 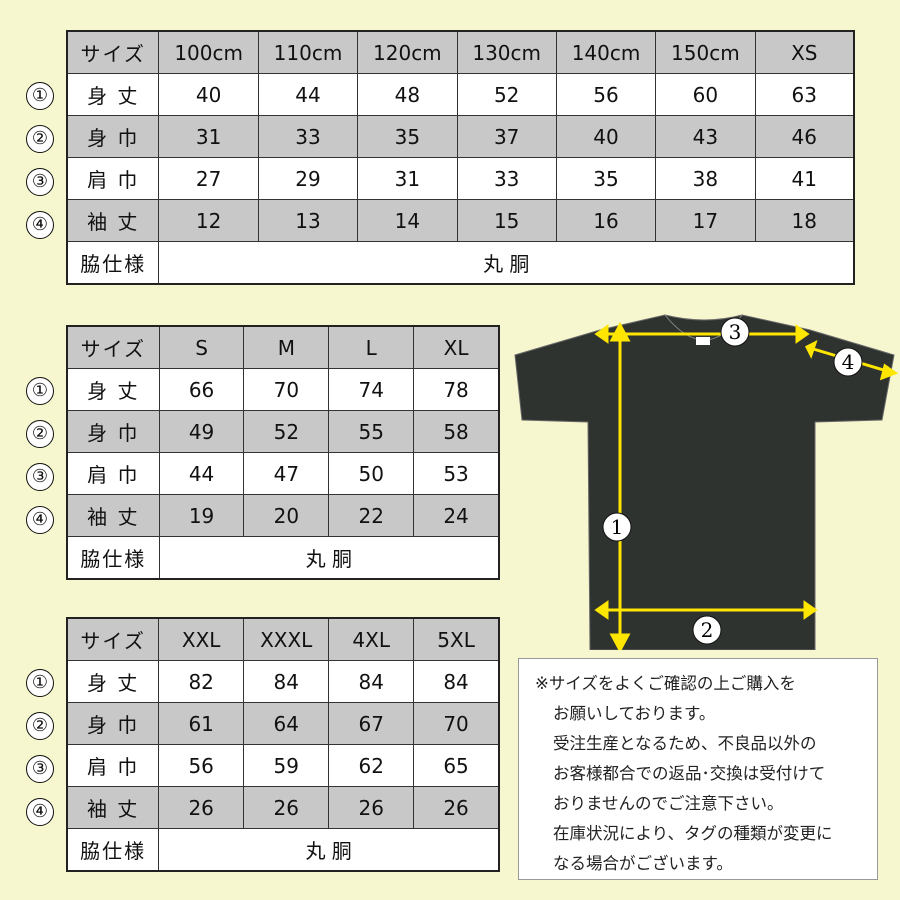 What do you see at coordinates (705, 52) in the screenshot?
I see `size-column-header: 150cm` at bounding box center [705, 52].